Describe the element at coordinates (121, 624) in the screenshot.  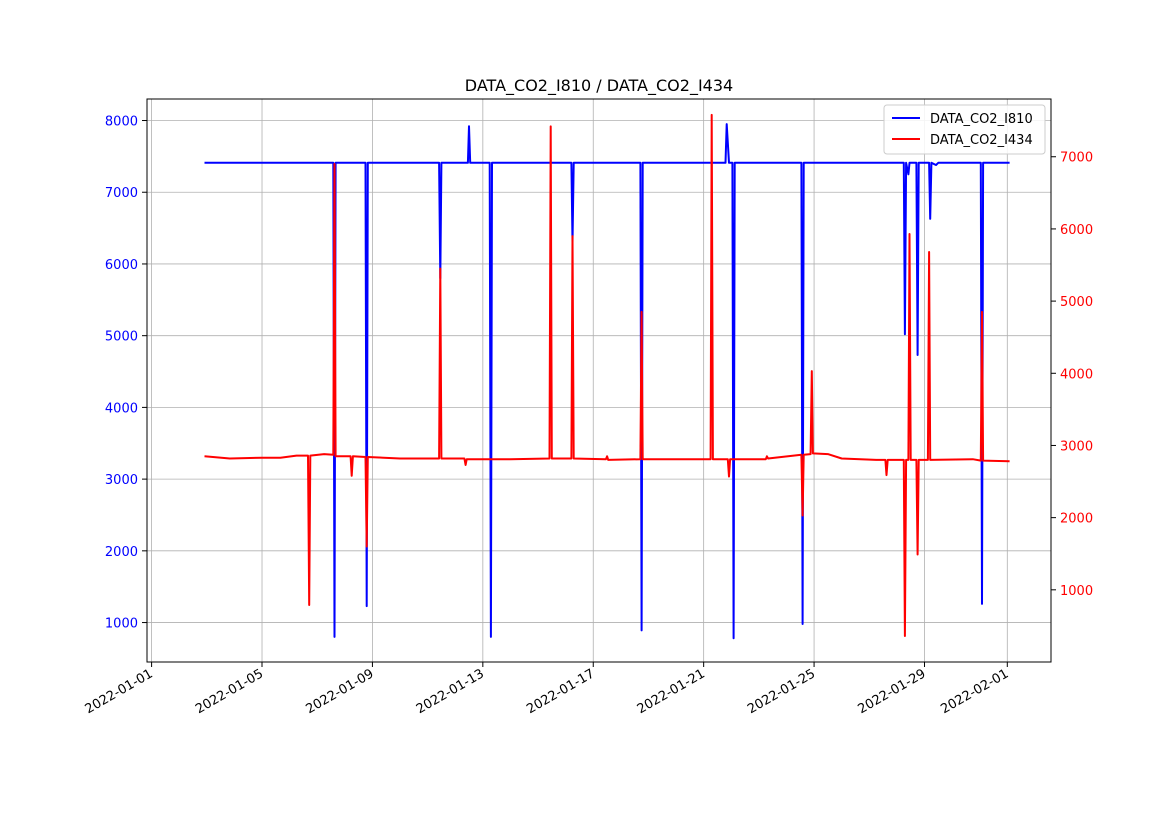
I see `y-left-tick-label: 1000` at that location.